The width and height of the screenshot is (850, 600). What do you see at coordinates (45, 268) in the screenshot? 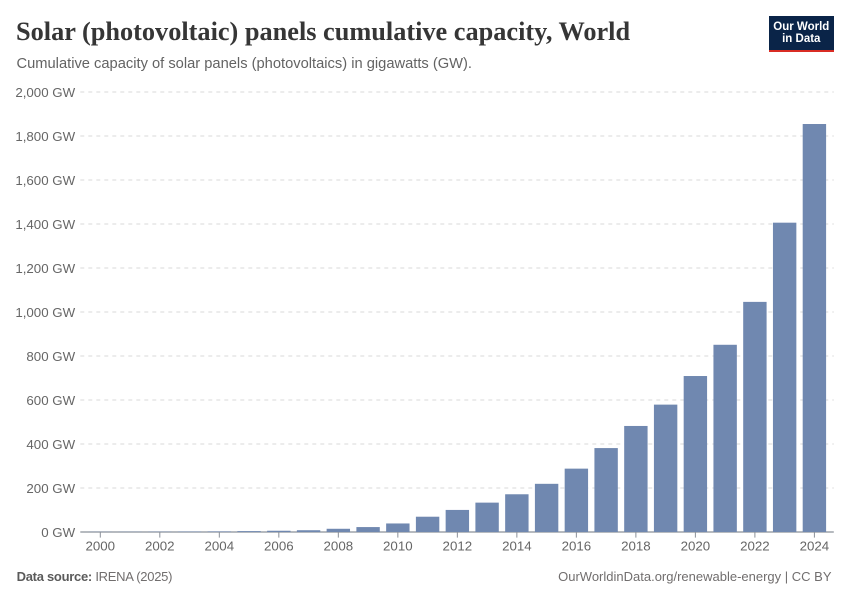
I see `svg-text: 1,200 GW` at bounding box center [45, 268].